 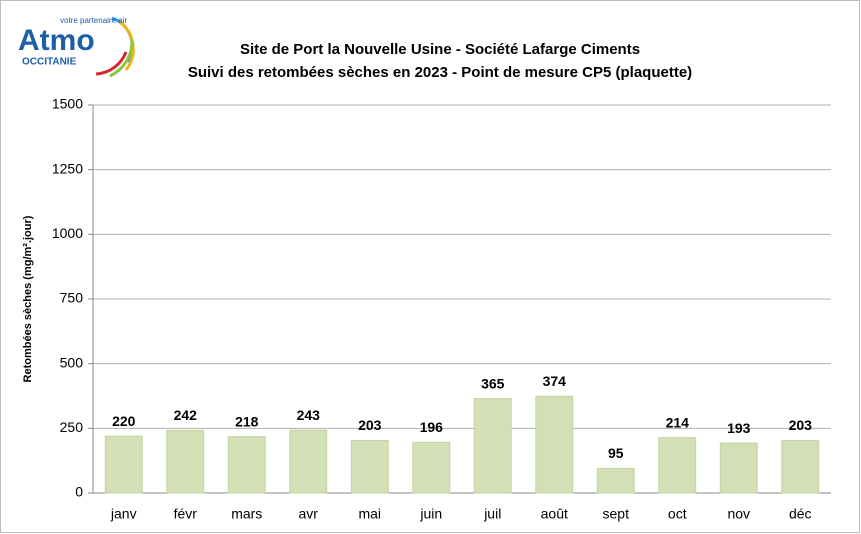 What do you see at coordinates (430, 514) in the screenshot?
I see `x-tick-label: juin` at bounding box center [430, 514].